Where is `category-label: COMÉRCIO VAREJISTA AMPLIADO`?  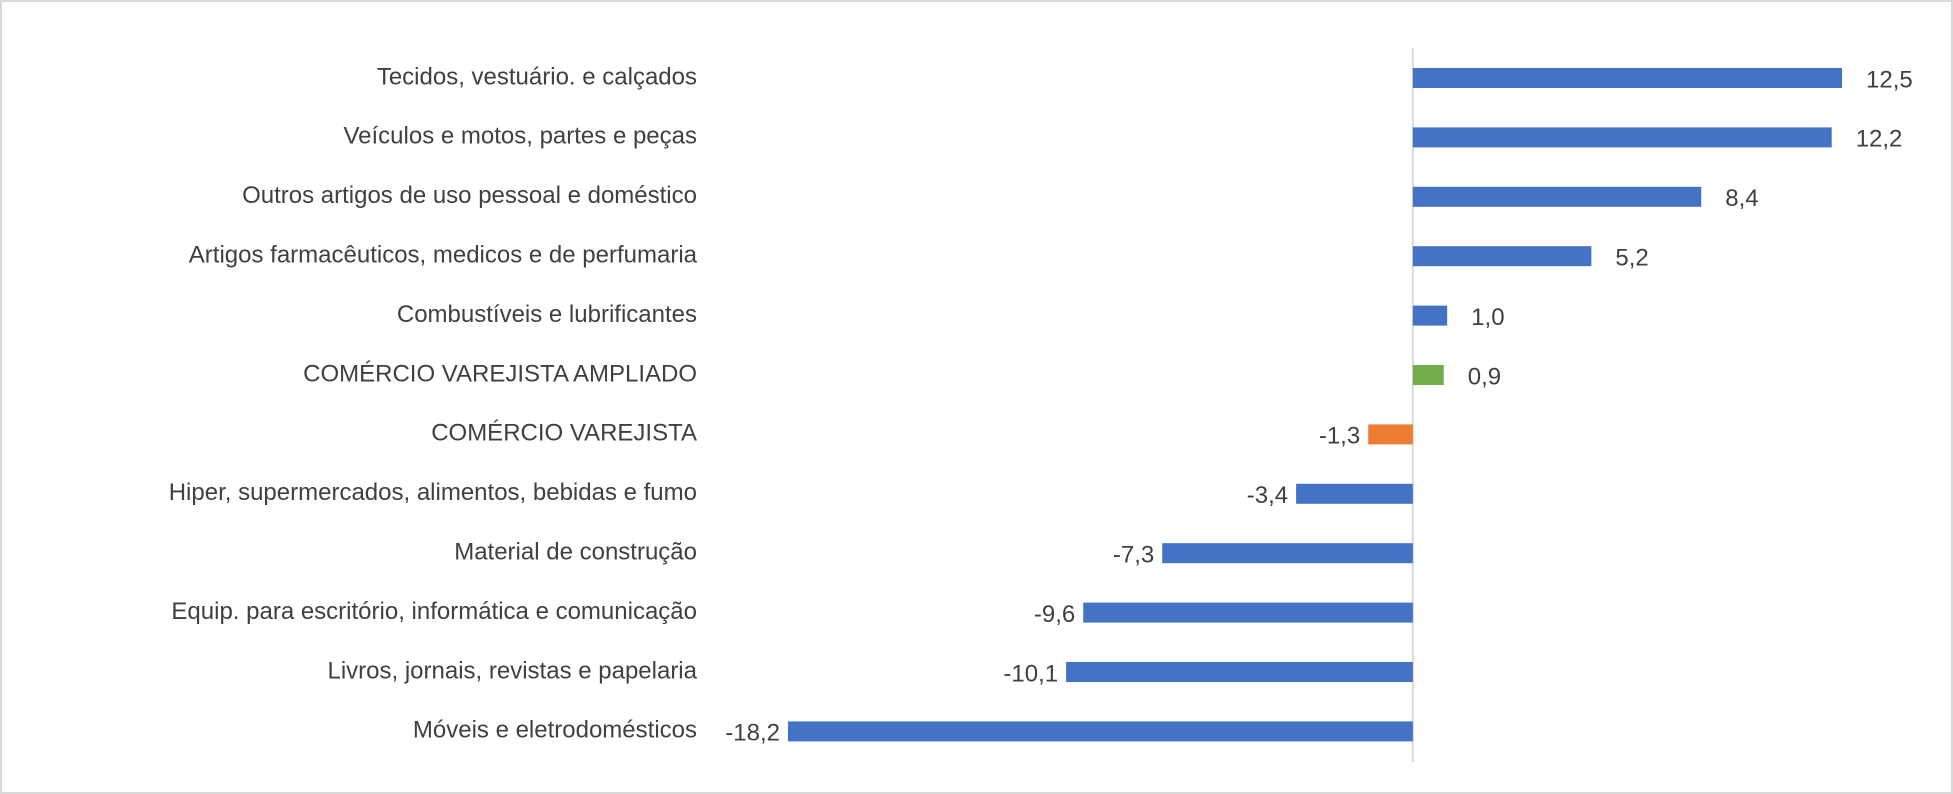
category-label: COMÉRCIO VAREJISTA AMPLIADO is located at coordinates (500, 373).